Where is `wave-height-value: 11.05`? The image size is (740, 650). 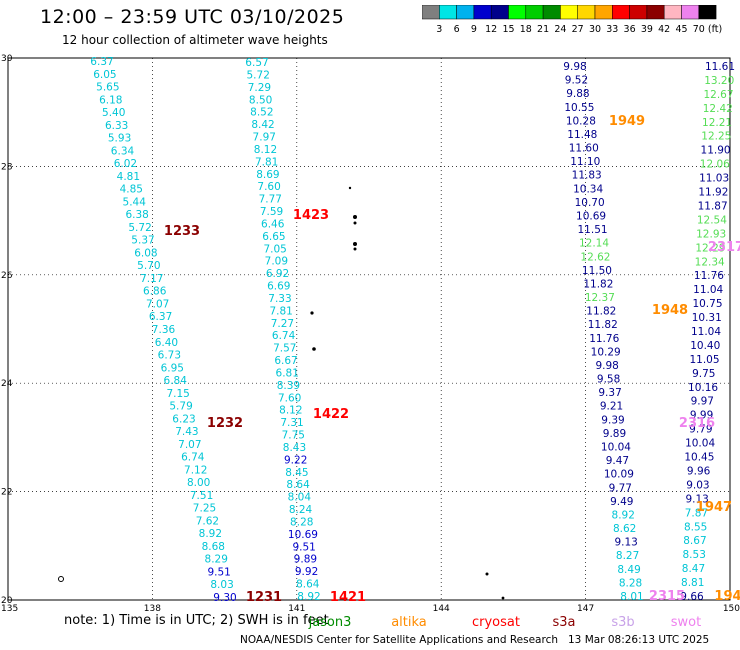
wave-height-value: 11.05 is located at coordinates (704, 360).